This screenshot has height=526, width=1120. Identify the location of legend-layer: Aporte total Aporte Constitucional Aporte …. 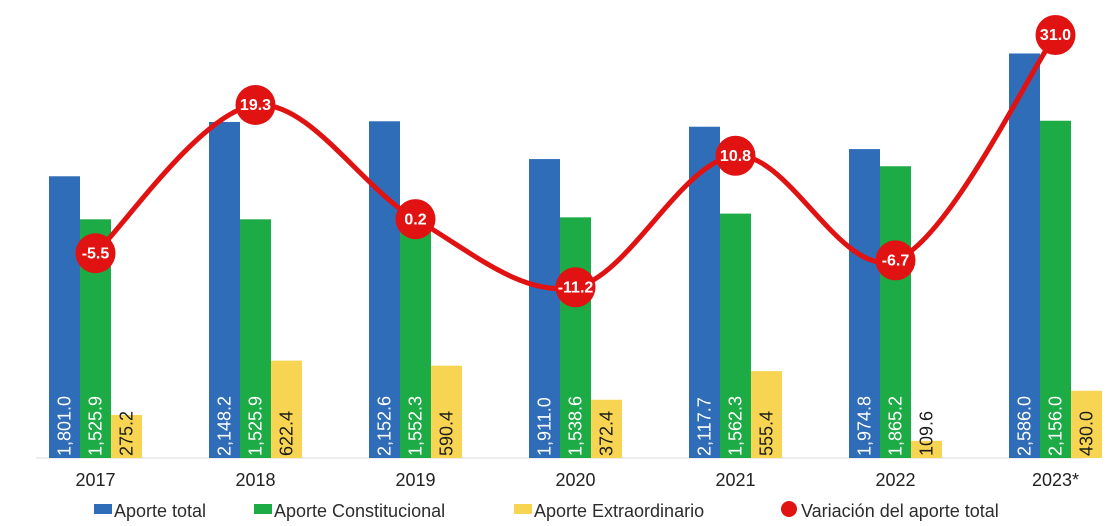
(546, 511).